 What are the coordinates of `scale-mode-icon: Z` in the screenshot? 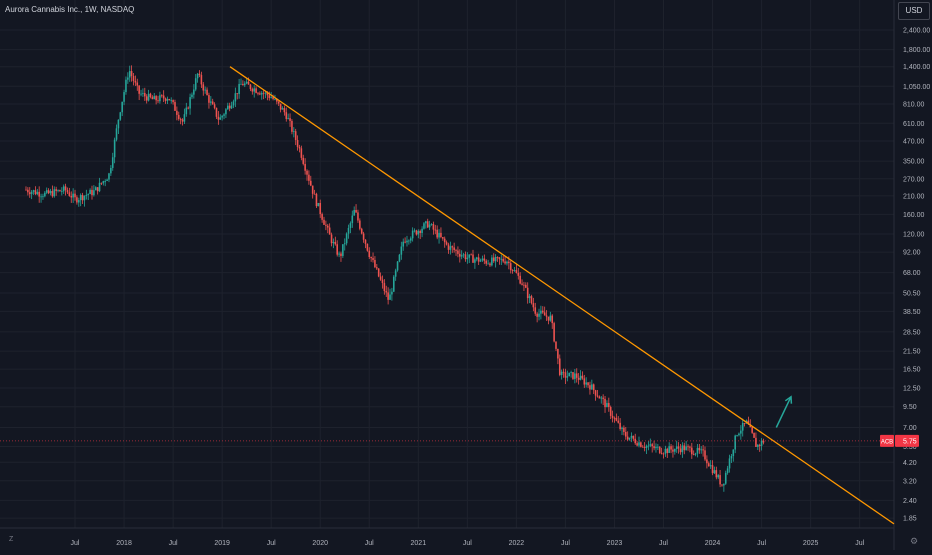 It's located at (11, 539).